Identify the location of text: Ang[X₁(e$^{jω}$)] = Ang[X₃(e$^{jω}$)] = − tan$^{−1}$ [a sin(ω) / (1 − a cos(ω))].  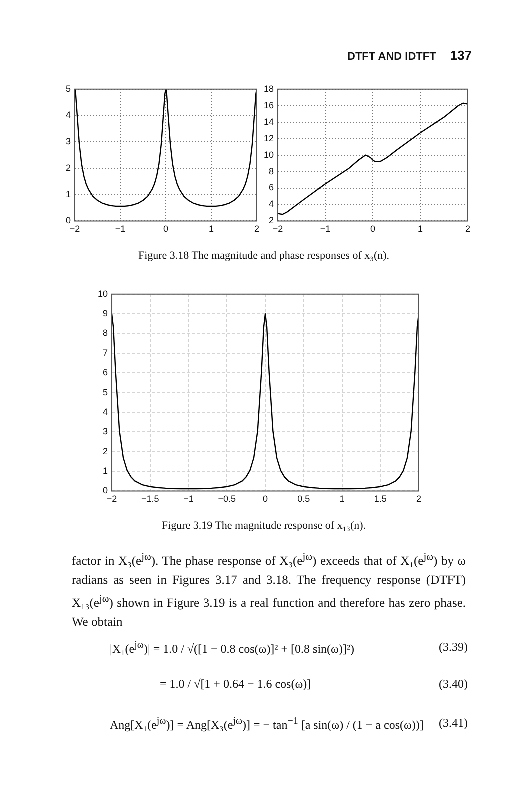
(267, 724).